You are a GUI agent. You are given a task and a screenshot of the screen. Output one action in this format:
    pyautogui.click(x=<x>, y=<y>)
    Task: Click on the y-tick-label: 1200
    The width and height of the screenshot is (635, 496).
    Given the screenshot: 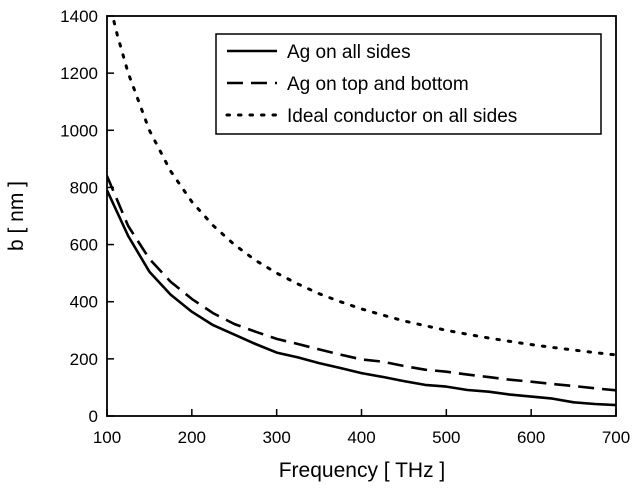 What is the action you would take?
    pyautogui.click(x=79, y=73)
    